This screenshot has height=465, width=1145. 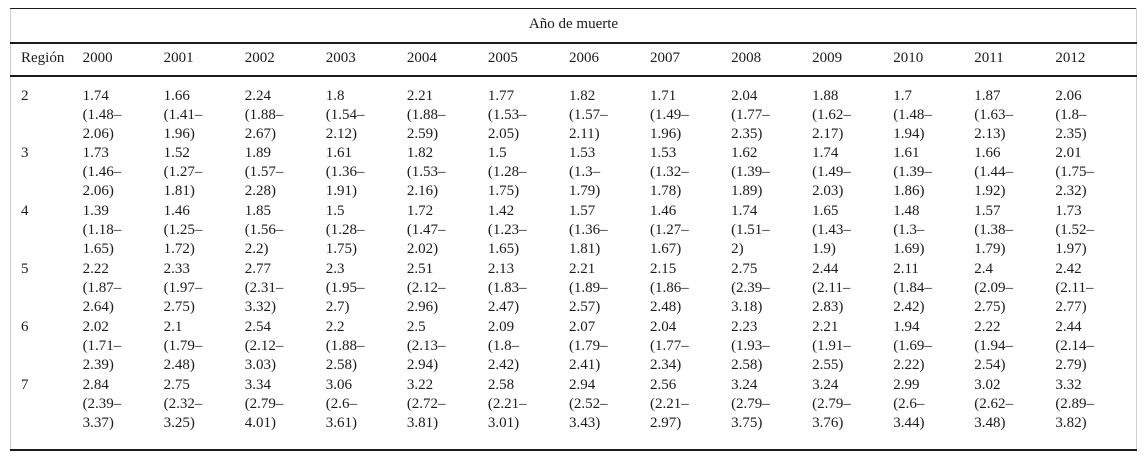 What do you see at coordinates (366, 289) in the screenshot?
I see `estimate-cell: 2.3 (1.95– 2.7)` at bounding box center [366, 289].